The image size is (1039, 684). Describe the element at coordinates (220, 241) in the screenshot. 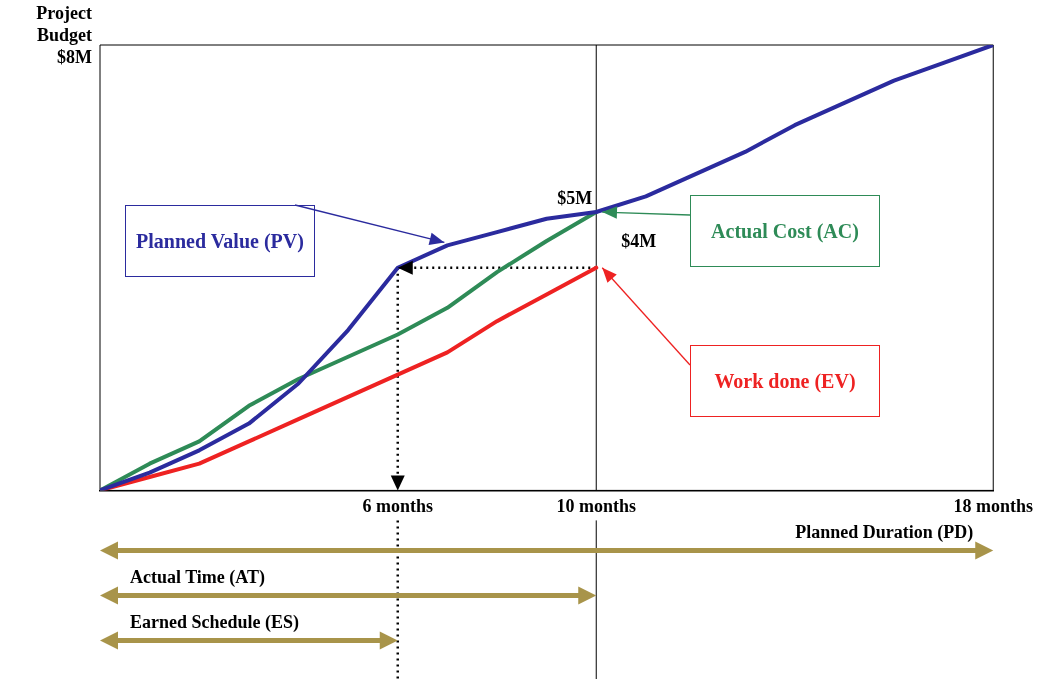

I see `text: Planned Value (PV)` at that location.